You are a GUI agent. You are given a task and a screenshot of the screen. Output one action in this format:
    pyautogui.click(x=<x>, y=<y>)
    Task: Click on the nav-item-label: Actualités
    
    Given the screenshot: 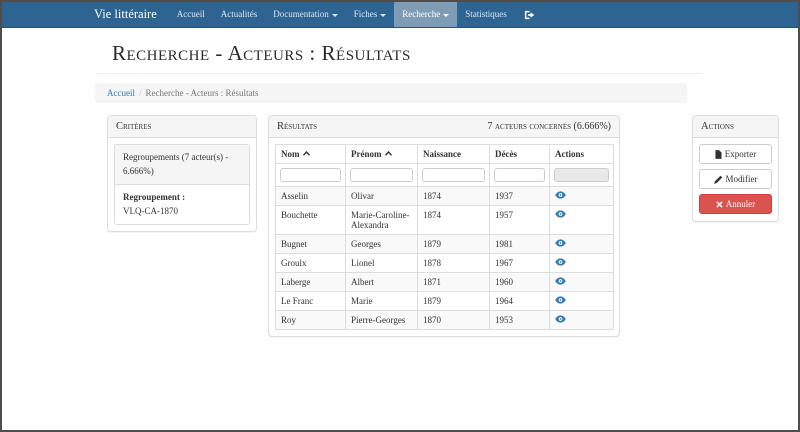 What is the action you would take?
    pyautogui.click(x=239, y=14)
    